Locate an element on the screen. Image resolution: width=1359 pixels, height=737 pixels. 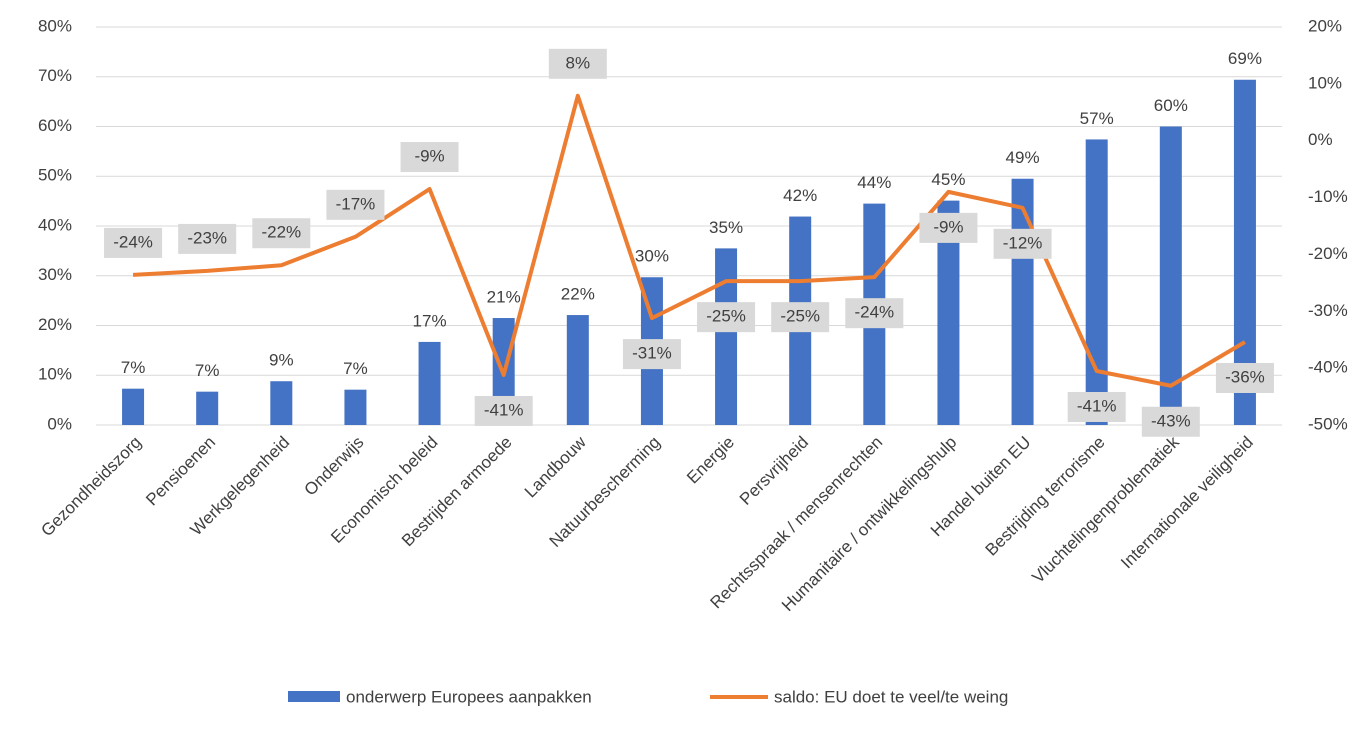
line-value-label: -17% is located at coordinates (356, 203).